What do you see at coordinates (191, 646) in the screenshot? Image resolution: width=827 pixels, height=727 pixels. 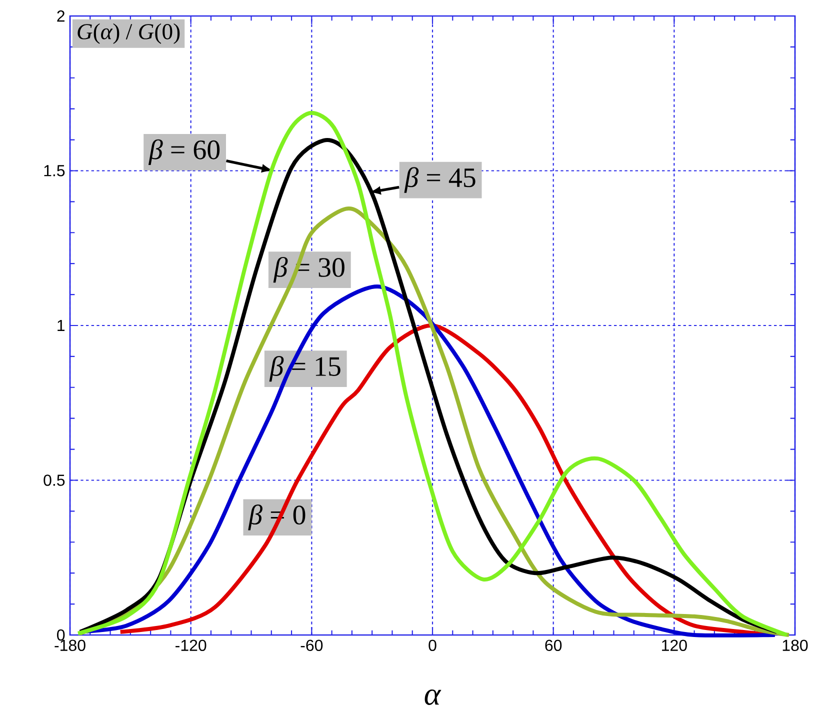 I see `x-tick-label: -120` at bounding box center [191, 646].